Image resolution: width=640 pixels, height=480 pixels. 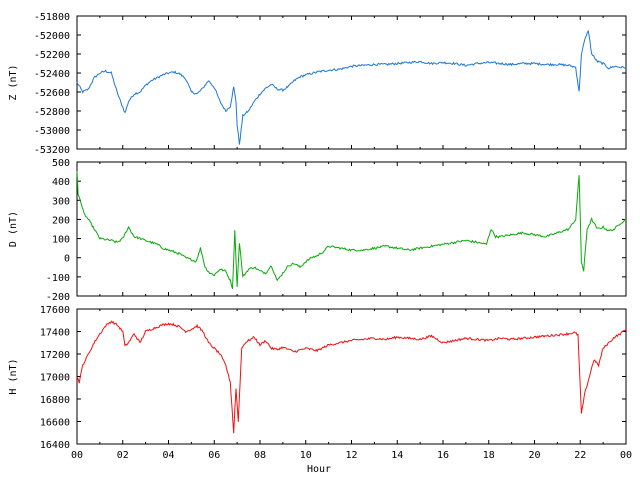 I want to click on y-tick-label: 0, so click(x=67, y=259).